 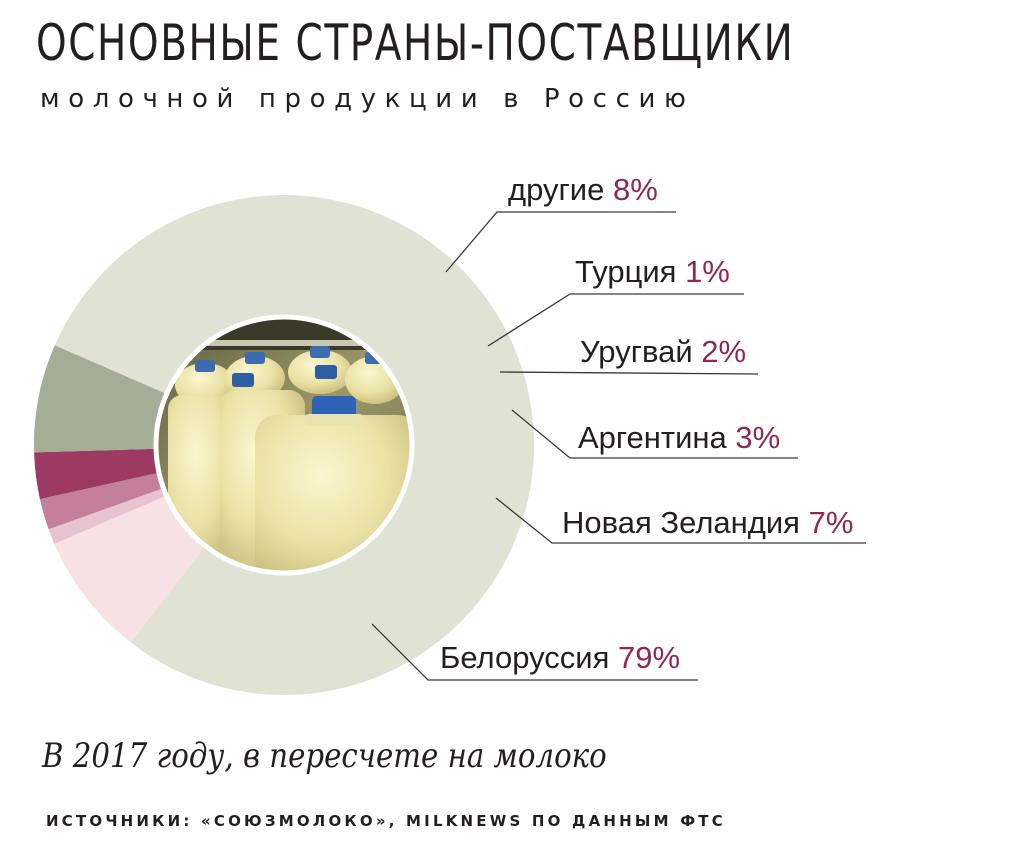 I want to click on slice-value-2: 1%, so click(x=707, y=271).